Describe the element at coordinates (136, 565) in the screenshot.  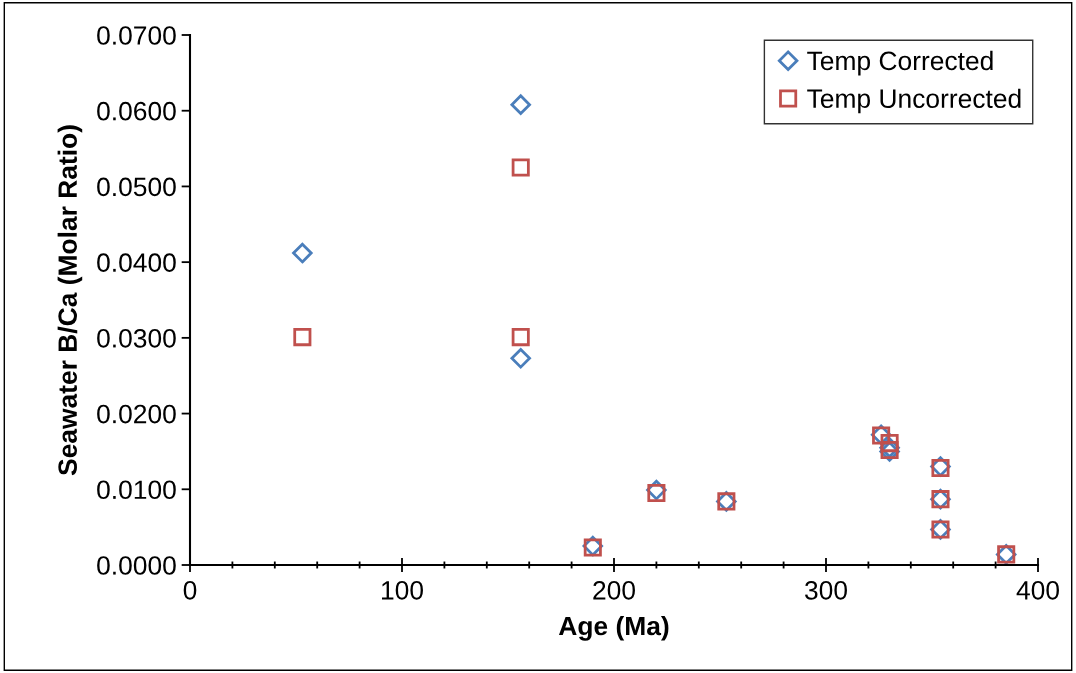
I see `y-tick-label: 0.0000` at that location.